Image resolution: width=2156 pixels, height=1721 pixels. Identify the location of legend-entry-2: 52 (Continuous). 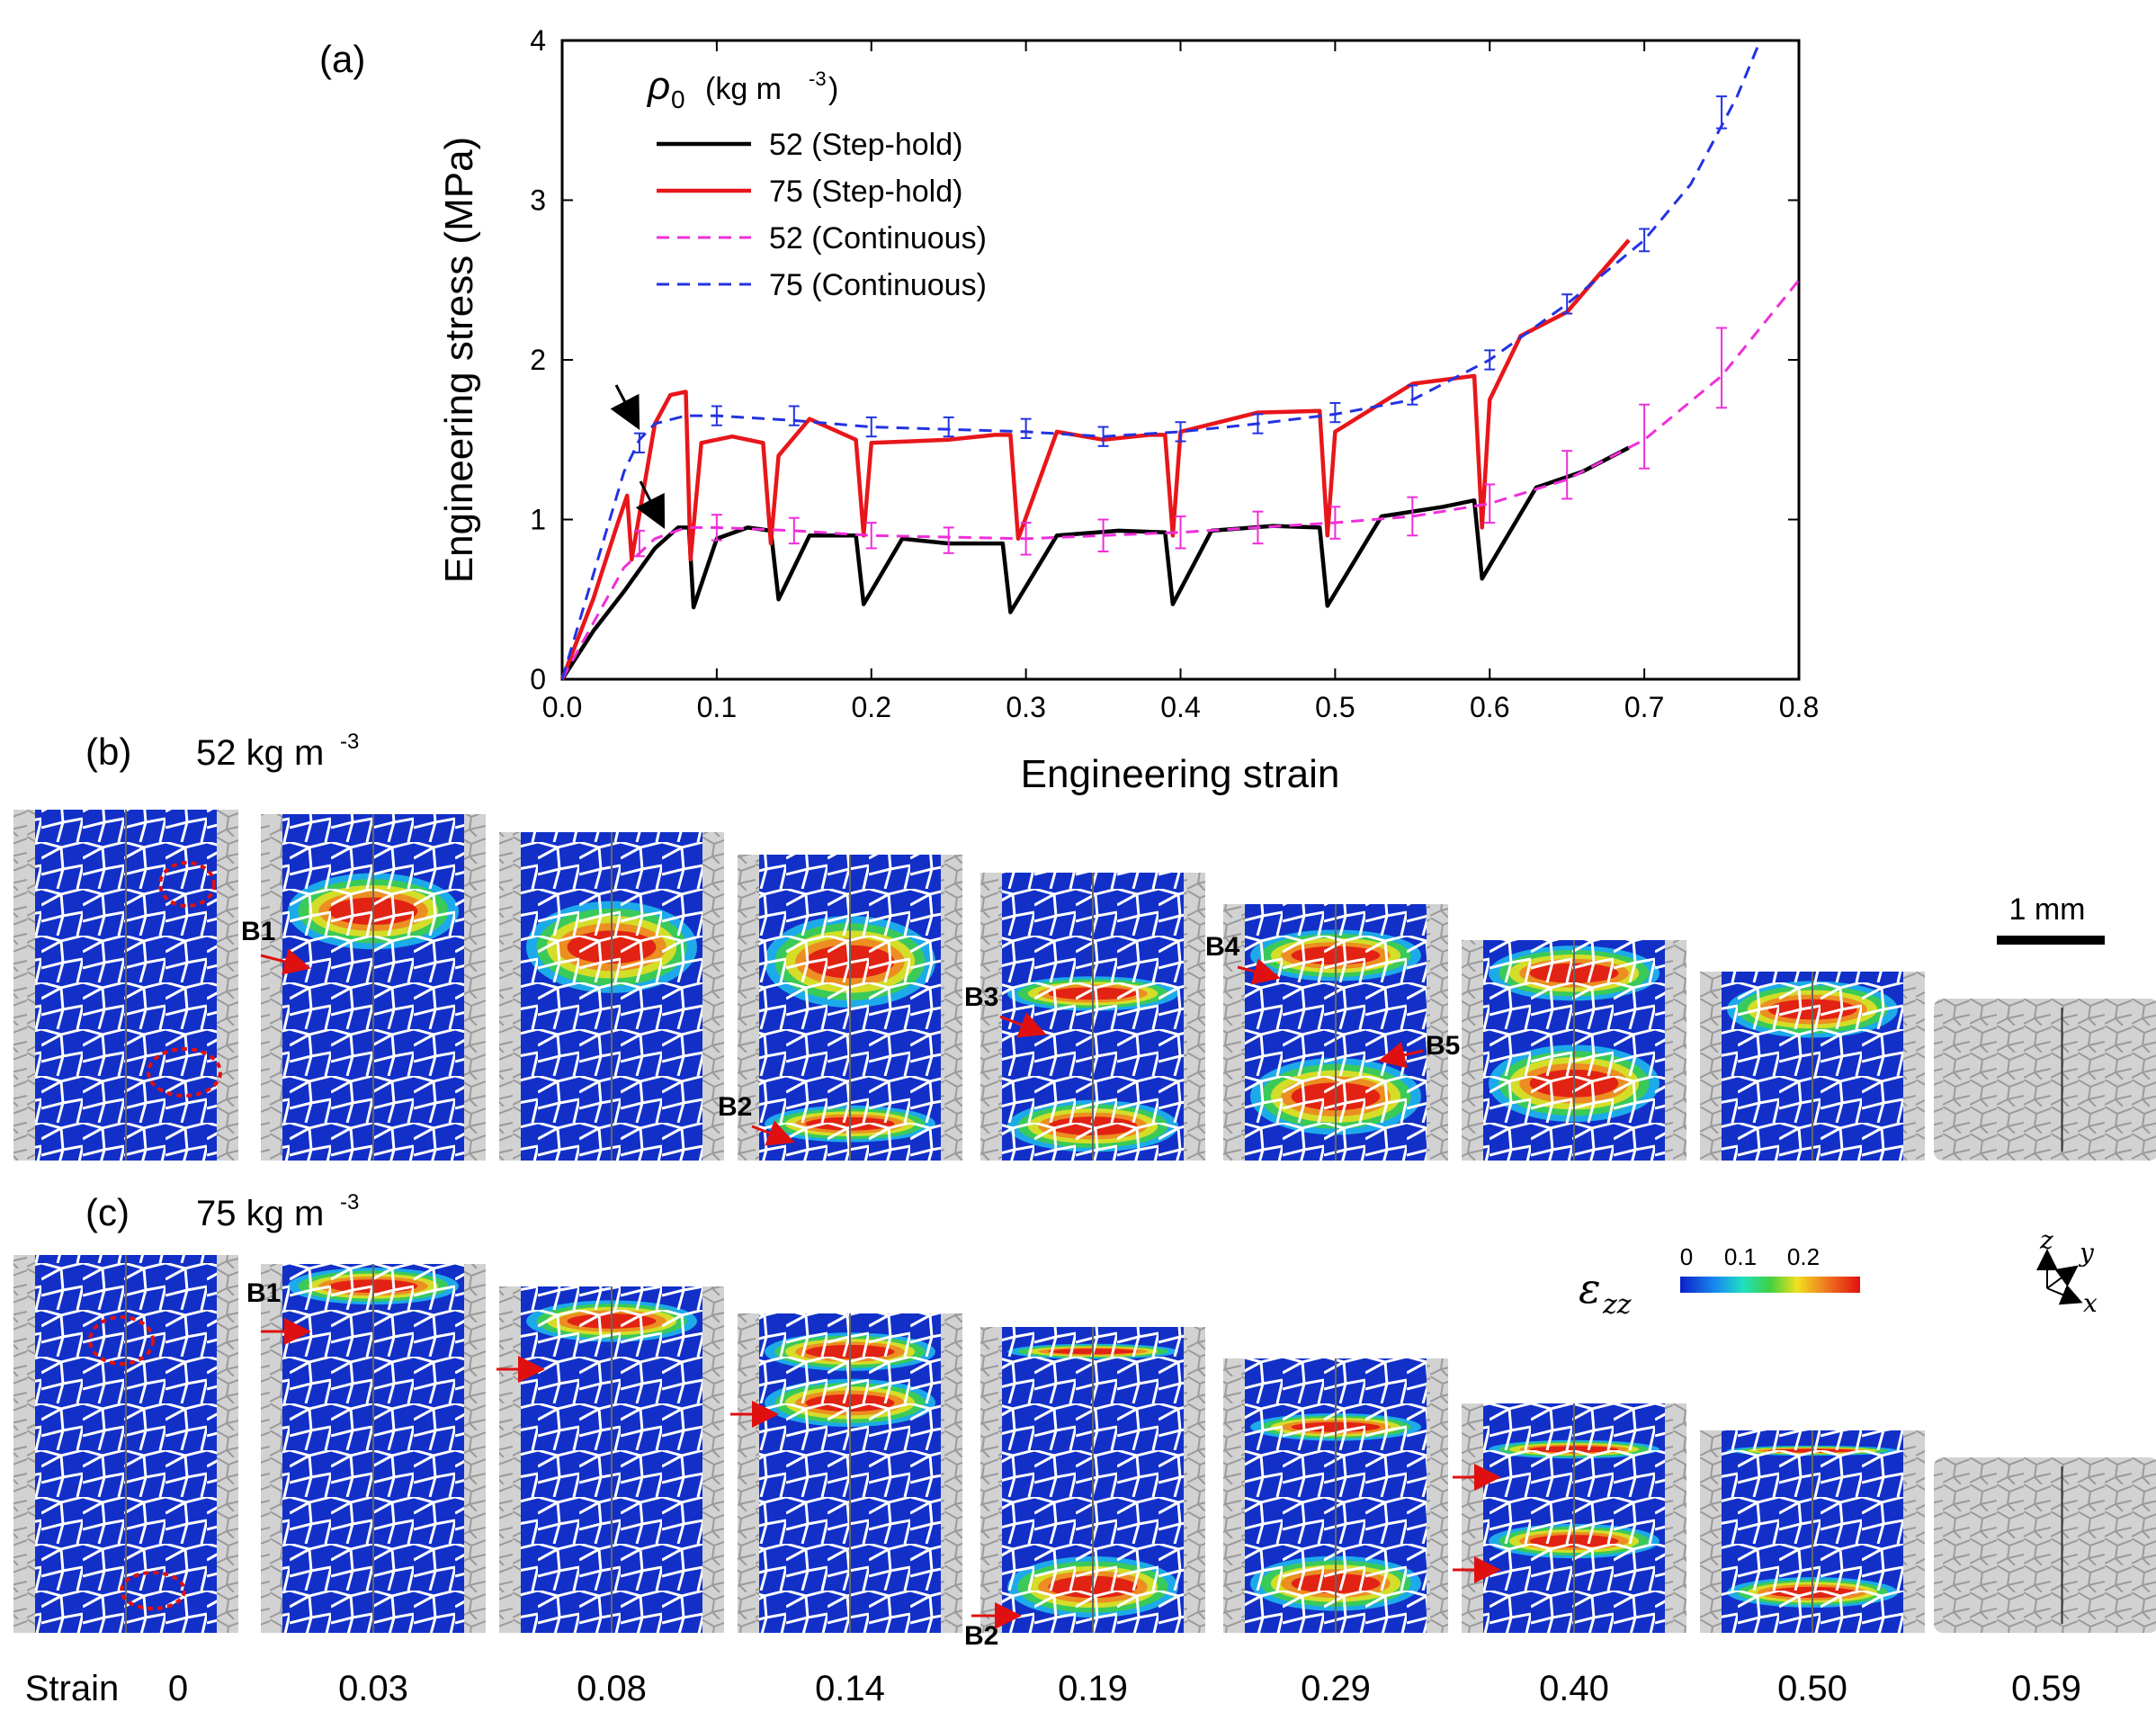
(878, 238).